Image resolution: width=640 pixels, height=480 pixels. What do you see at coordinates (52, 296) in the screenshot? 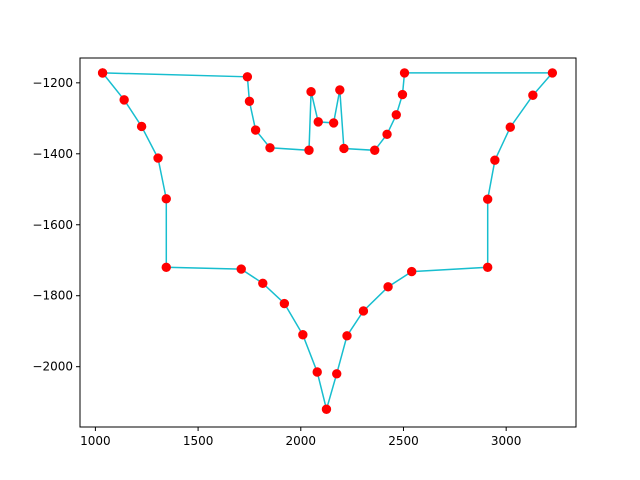
I see `y-tick-label: −1800` at bounding box center [52, 296].